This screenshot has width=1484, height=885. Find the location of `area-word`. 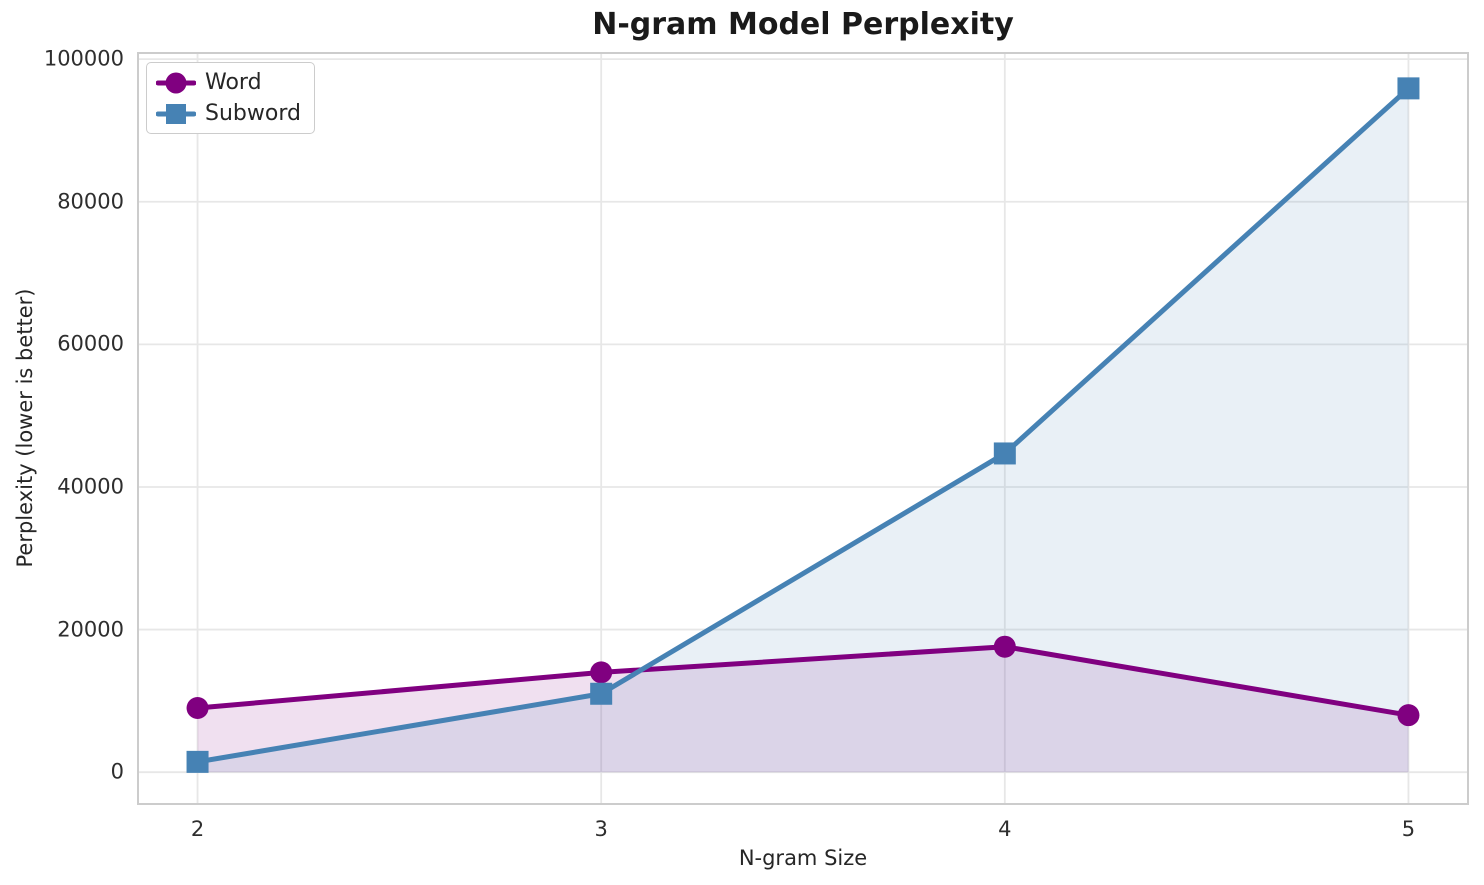

area-word is located at coordinates (803, 709).